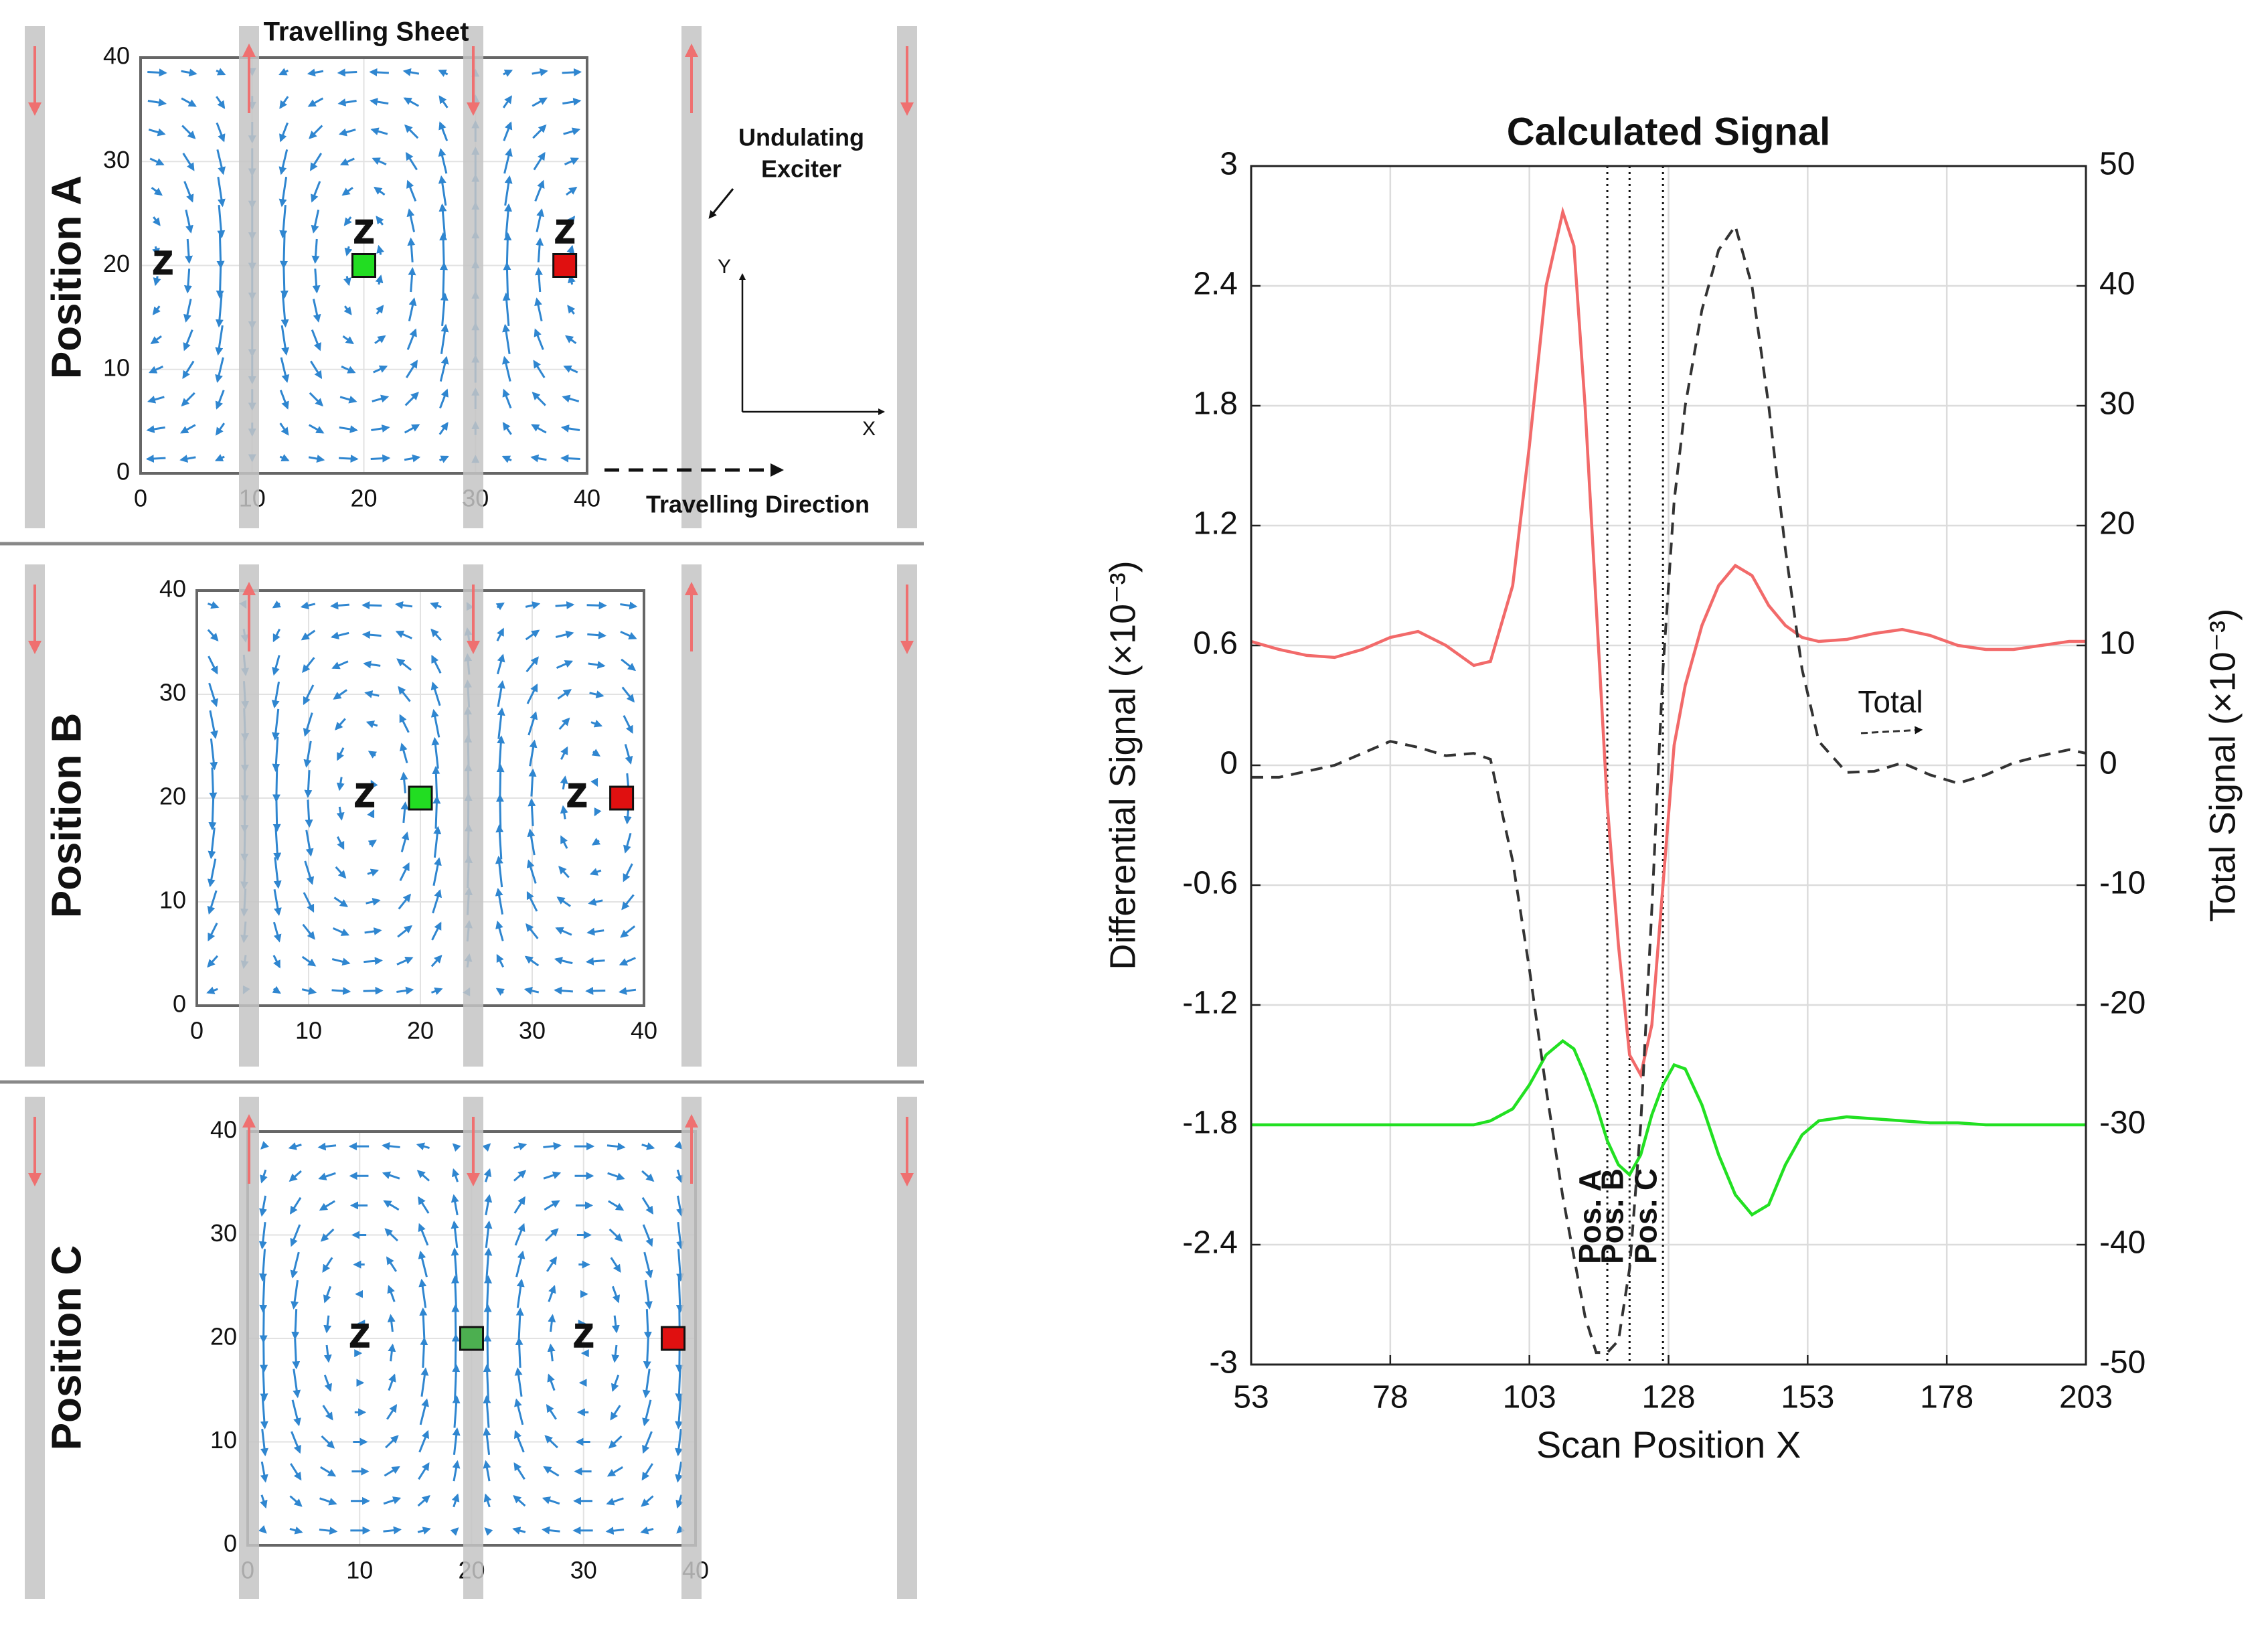 The width and height of the screenshot is (2268, 1629). Describe the element at coordinates (2122, 884) in the screenshot. I see `y2-tick-label: -10` at that location.